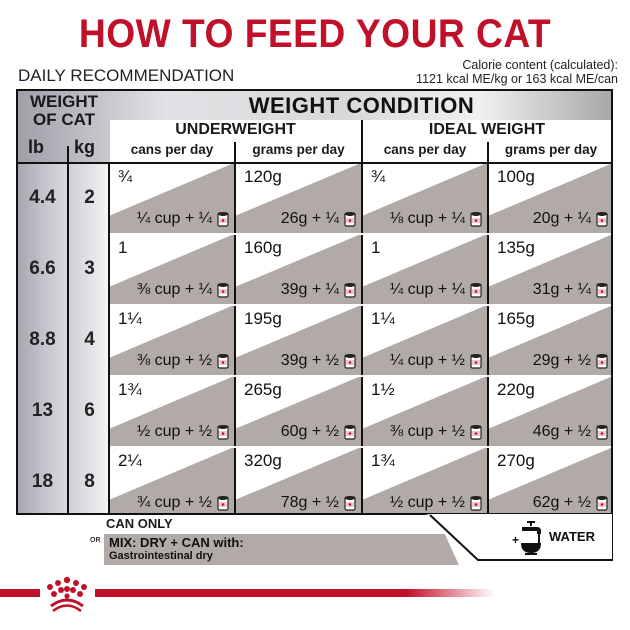  I want to click on weight-lb: 8.8, so click(42, 339).